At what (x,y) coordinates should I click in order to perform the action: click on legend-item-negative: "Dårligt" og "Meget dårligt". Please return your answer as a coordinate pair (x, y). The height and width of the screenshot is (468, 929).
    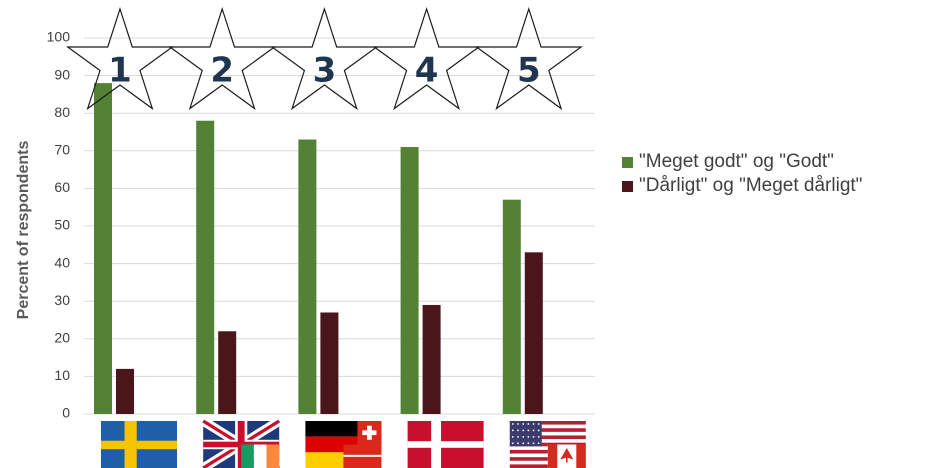
    Looking at the image, I should click on (742, 186).